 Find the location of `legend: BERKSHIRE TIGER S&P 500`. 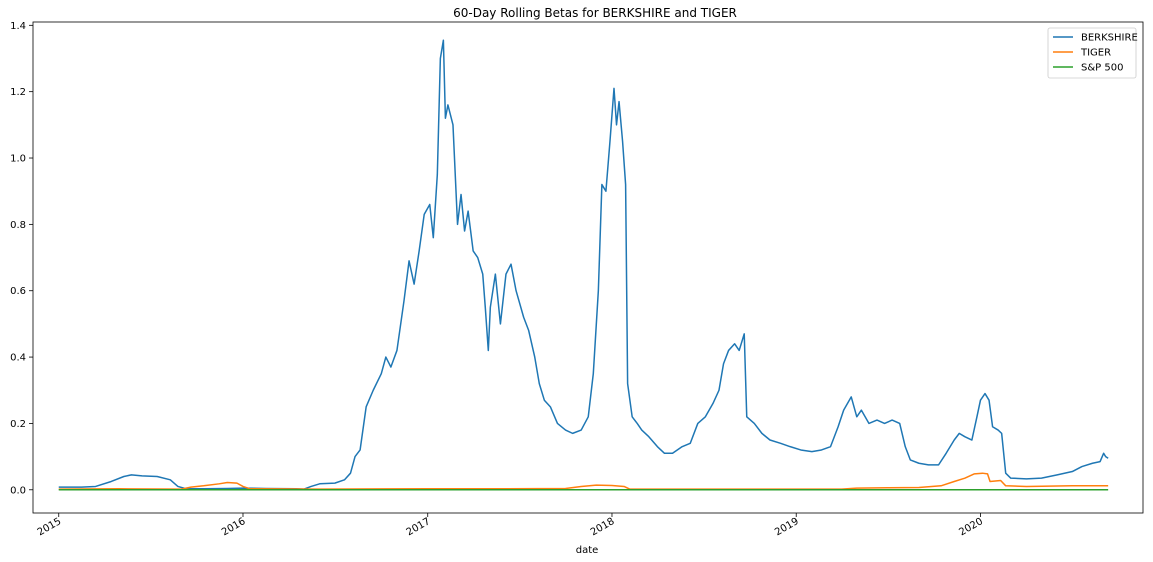

legend: BERKSHIRE TIGER S&P 500 is located at coordinates (1092, 53).